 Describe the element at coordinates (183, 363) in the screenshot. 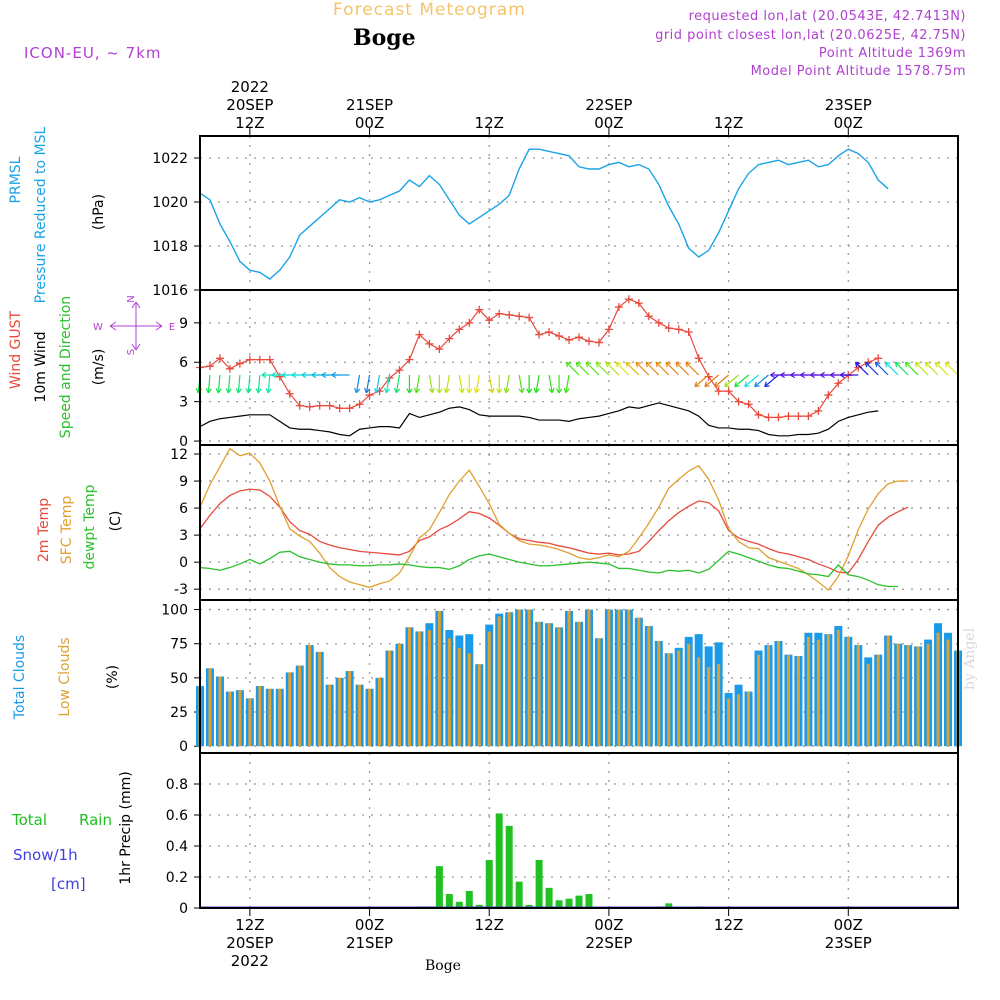

I see `y-tick-label: 6` at that location.